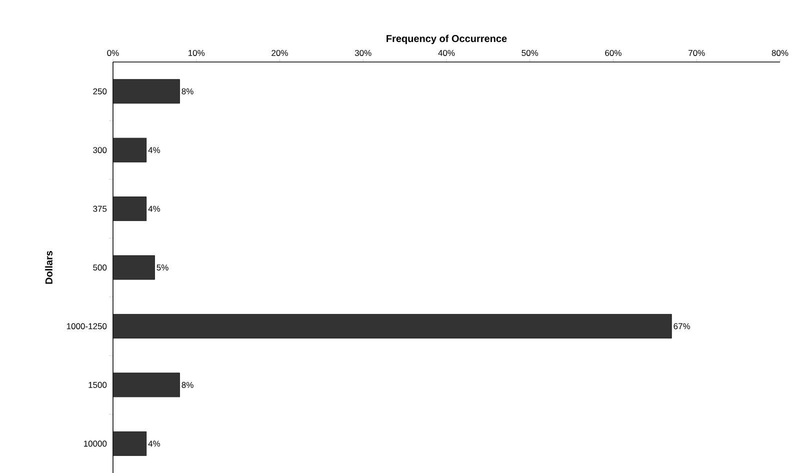 This screenshot has height=473, width=798. What do you see at coordinates (100, 91) in the screenshot?
I see `y-tick-label: 250` at bounding box center [100, 91].